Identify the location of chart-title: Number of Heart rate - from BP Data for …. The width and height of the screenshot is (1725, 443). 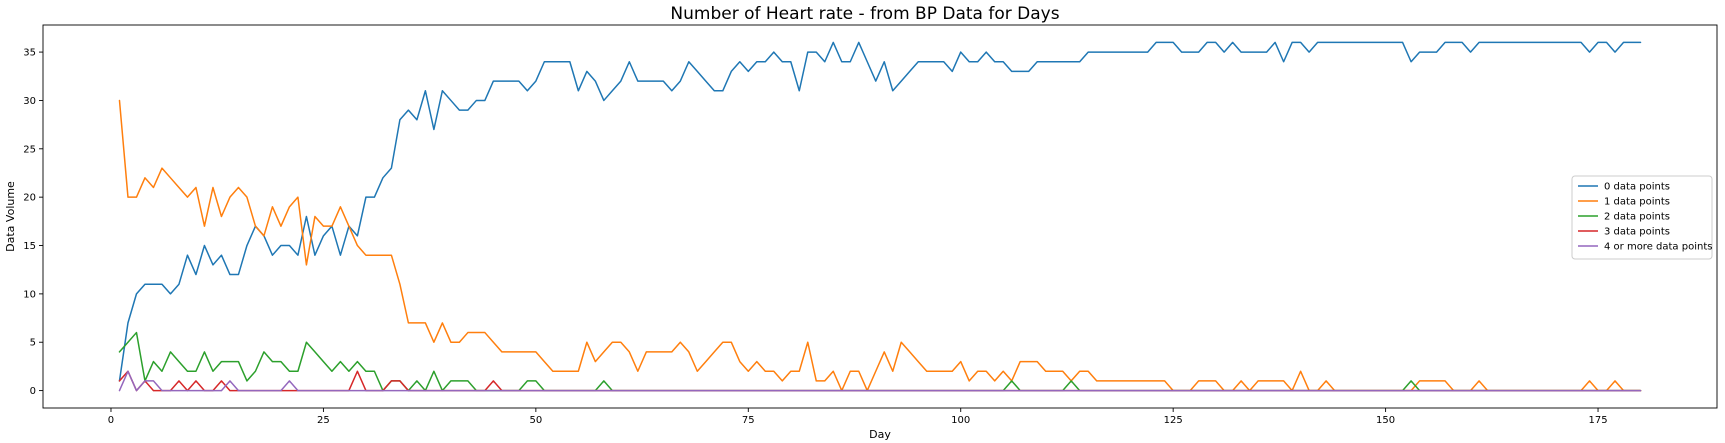
(864, 14).